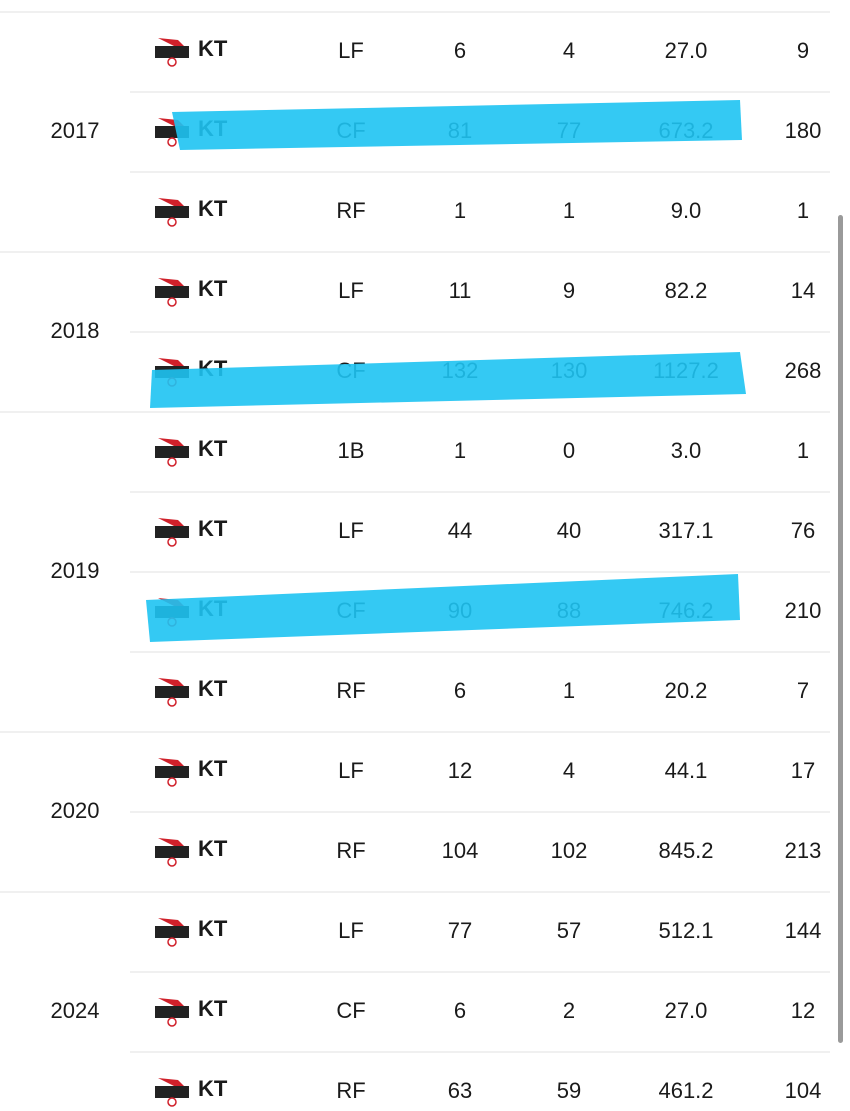 This screenshot has width=850, height=1111. What do you see at coordinates (569, 450) in the screenshot?
I see `cell: 0` at bounding box center [569, 450].